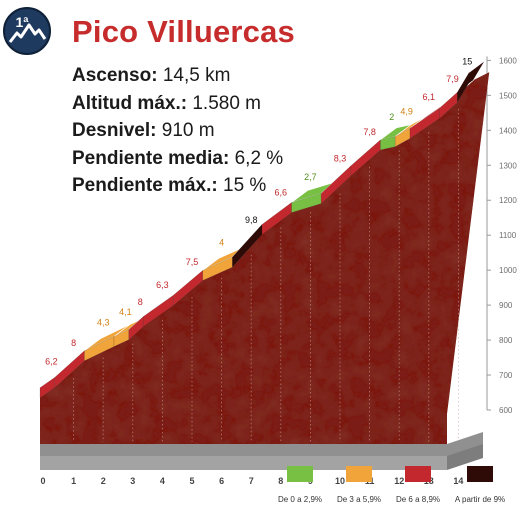 This screenshot has height=515, width=531. What do you see at coordinates (458, 481) in the screenshot?
I see `x-tick-label: 14` at bounding box center [458, 481].